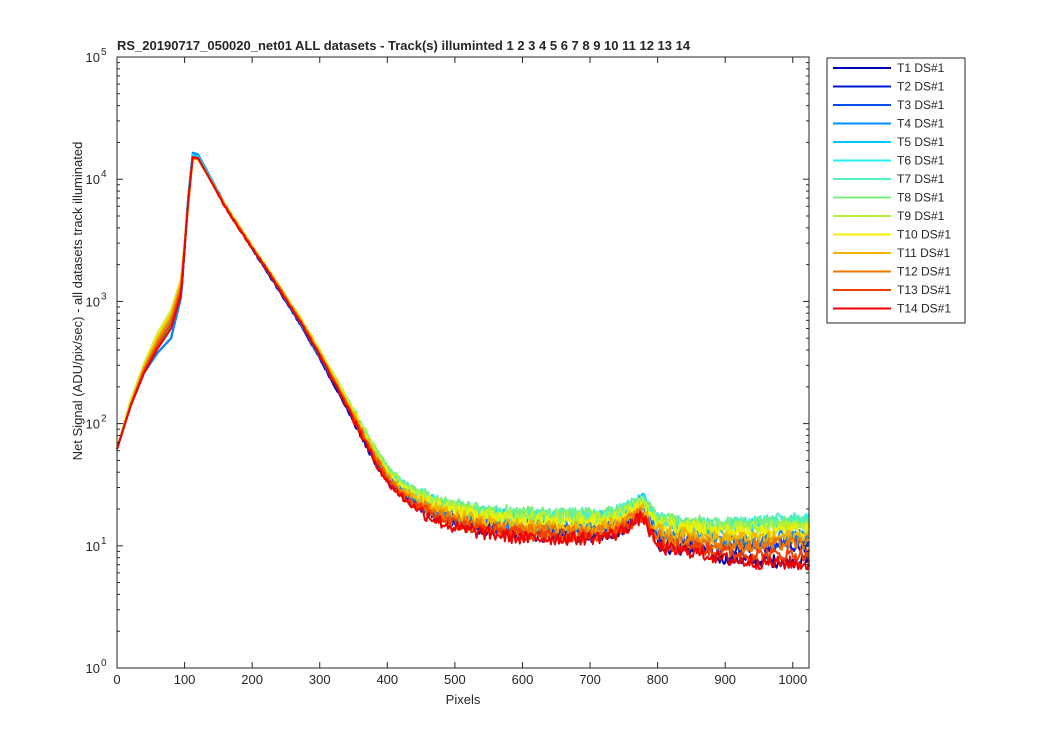 The width and height of the screenshot is (1050, 750). Describe the element at coordinates (921, 161) in the screenshot. I see `legend-label: T6 DS#1` at that location.